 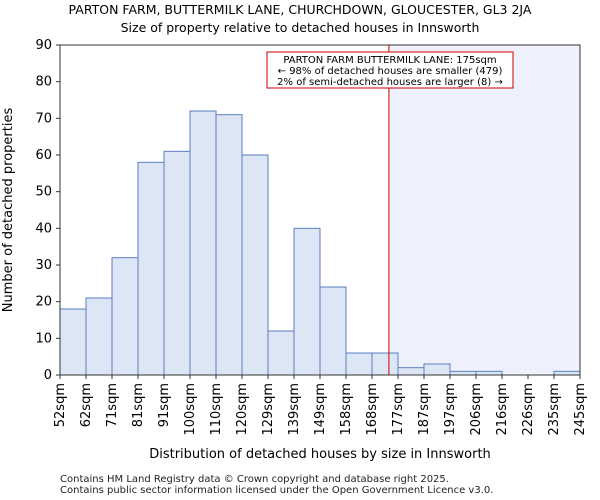 I want to click on annotation-box, so click(x=390, y=70).